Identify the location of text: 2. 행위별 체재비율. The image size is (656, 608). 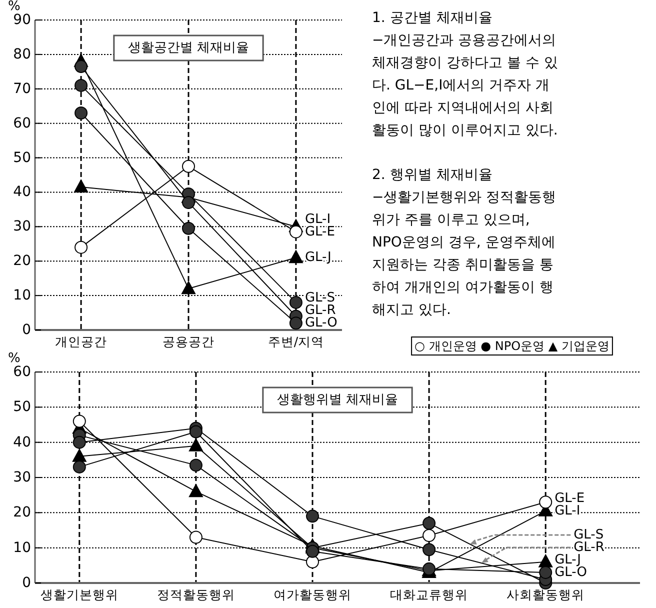
(432, 175).